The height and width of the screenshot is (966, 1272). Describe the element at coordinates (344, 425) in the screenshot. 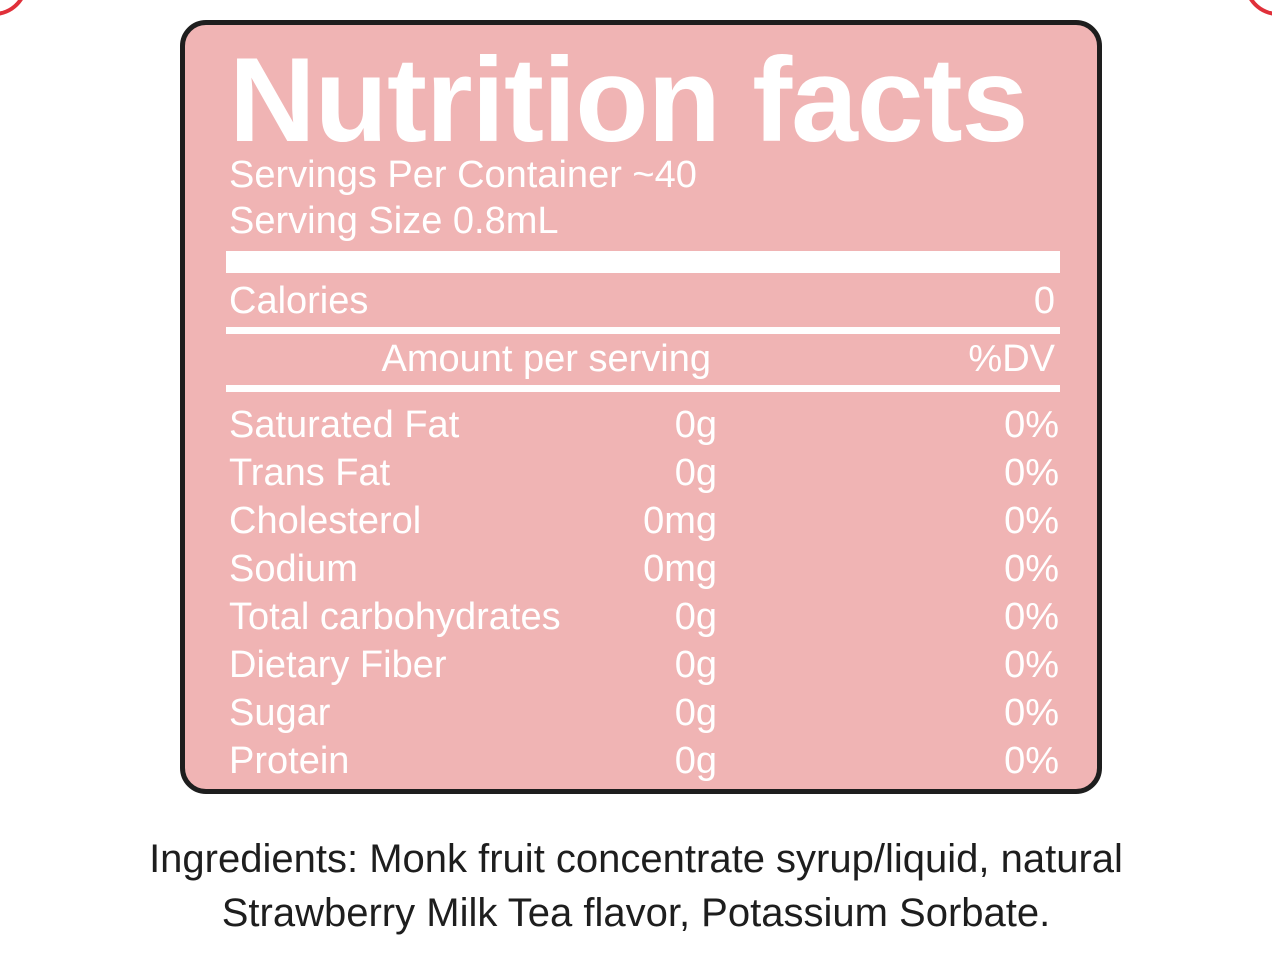

I see `nutrient-name: Saturated Fat` at that location.